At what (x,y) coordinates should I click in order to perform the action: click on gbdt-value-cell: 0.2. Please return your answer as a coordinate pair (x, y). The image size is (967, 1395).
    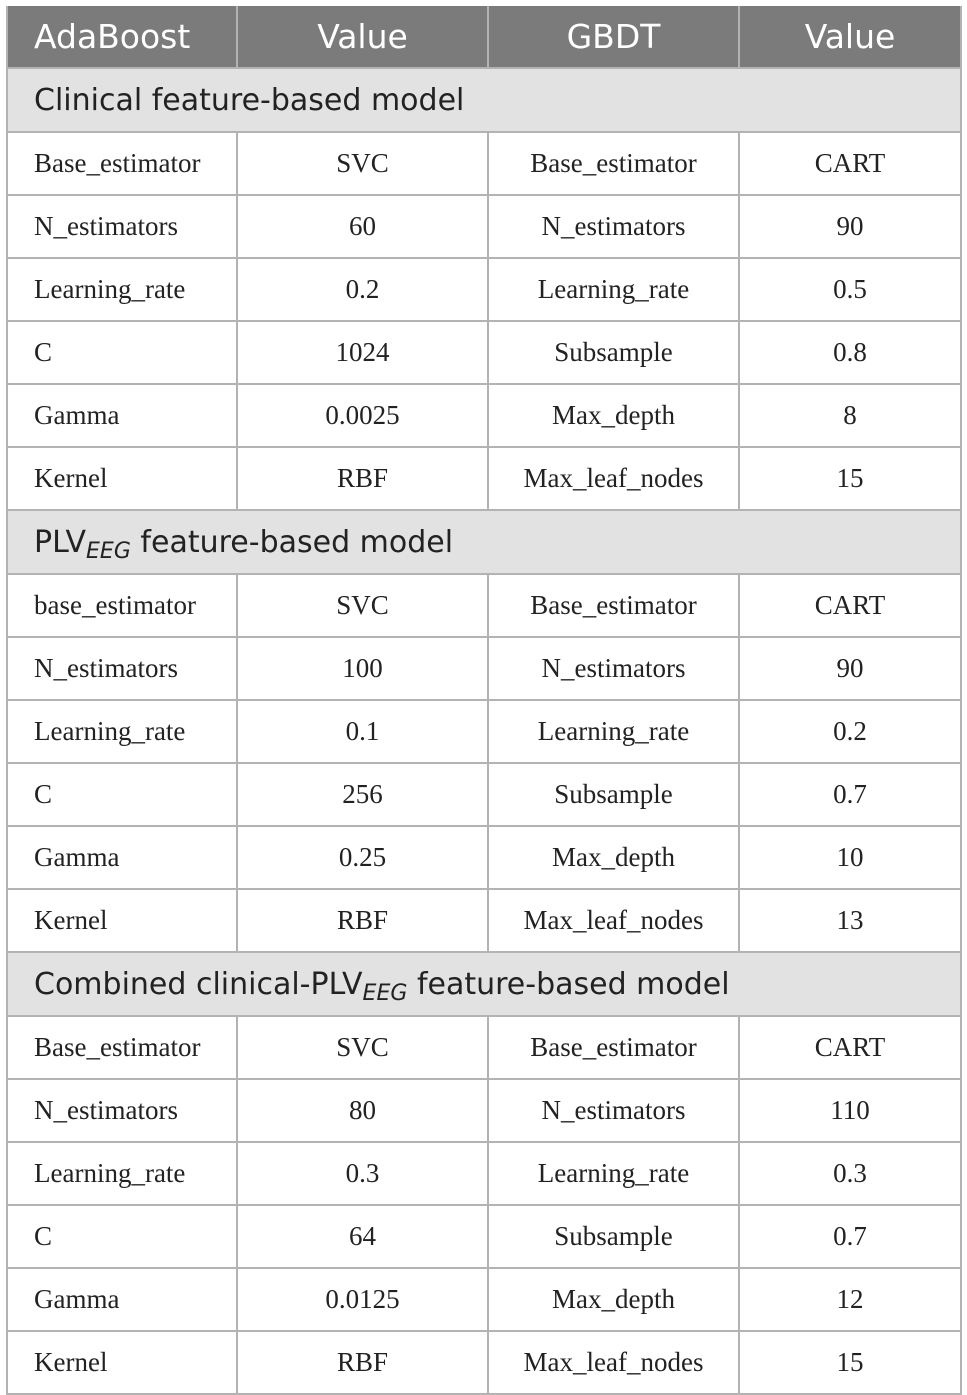
    Looking at the image, I should click on (850, 731).